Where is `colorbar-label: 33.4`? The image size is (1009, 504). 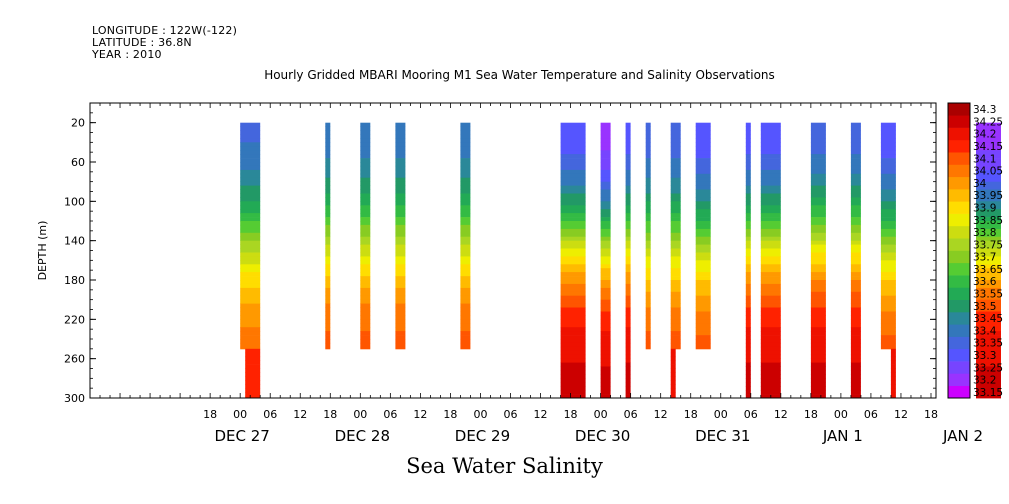 colorbar-label: 33.4 is located at coordinates (985, 331).